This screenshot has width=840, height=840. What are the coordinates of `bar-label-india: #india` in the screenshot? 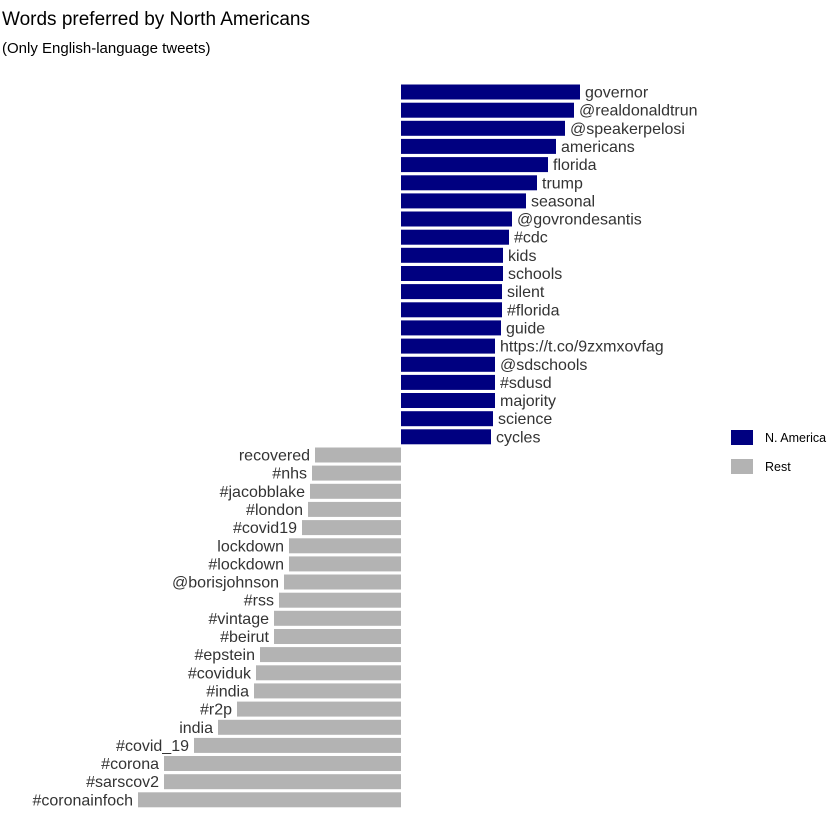 It's located at (227, 691).